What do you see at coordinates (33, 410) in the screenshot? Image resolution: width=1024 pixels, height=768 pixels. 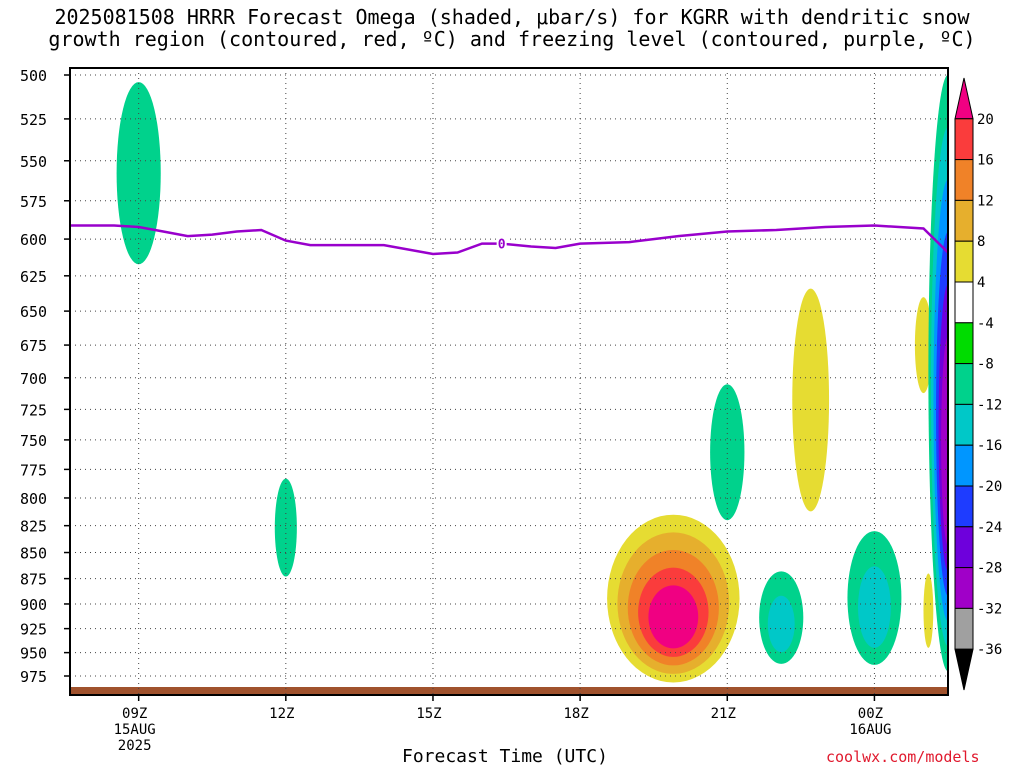 I see `y-tick-label-725: 725` at bounding box center [33, 410].